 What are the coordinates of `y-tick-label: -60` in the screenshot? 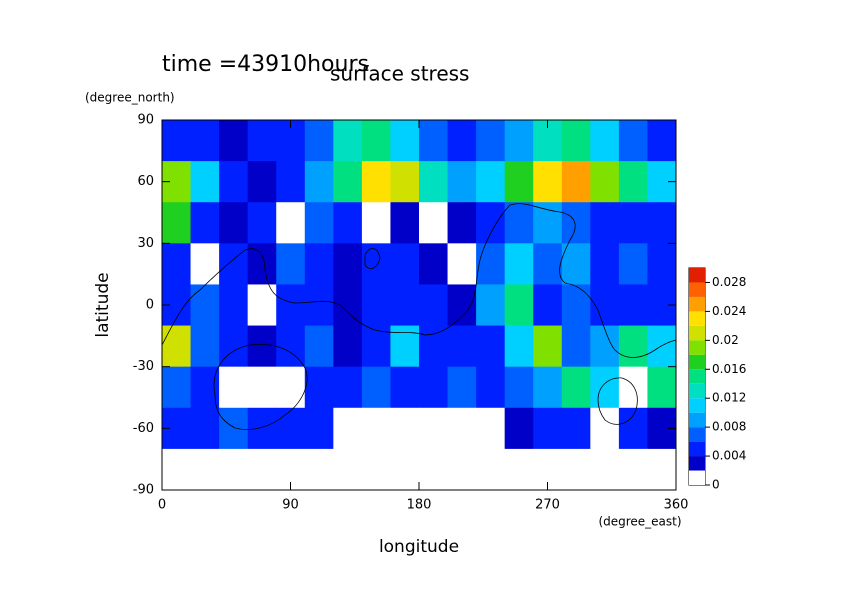 It's located at (143, 428).